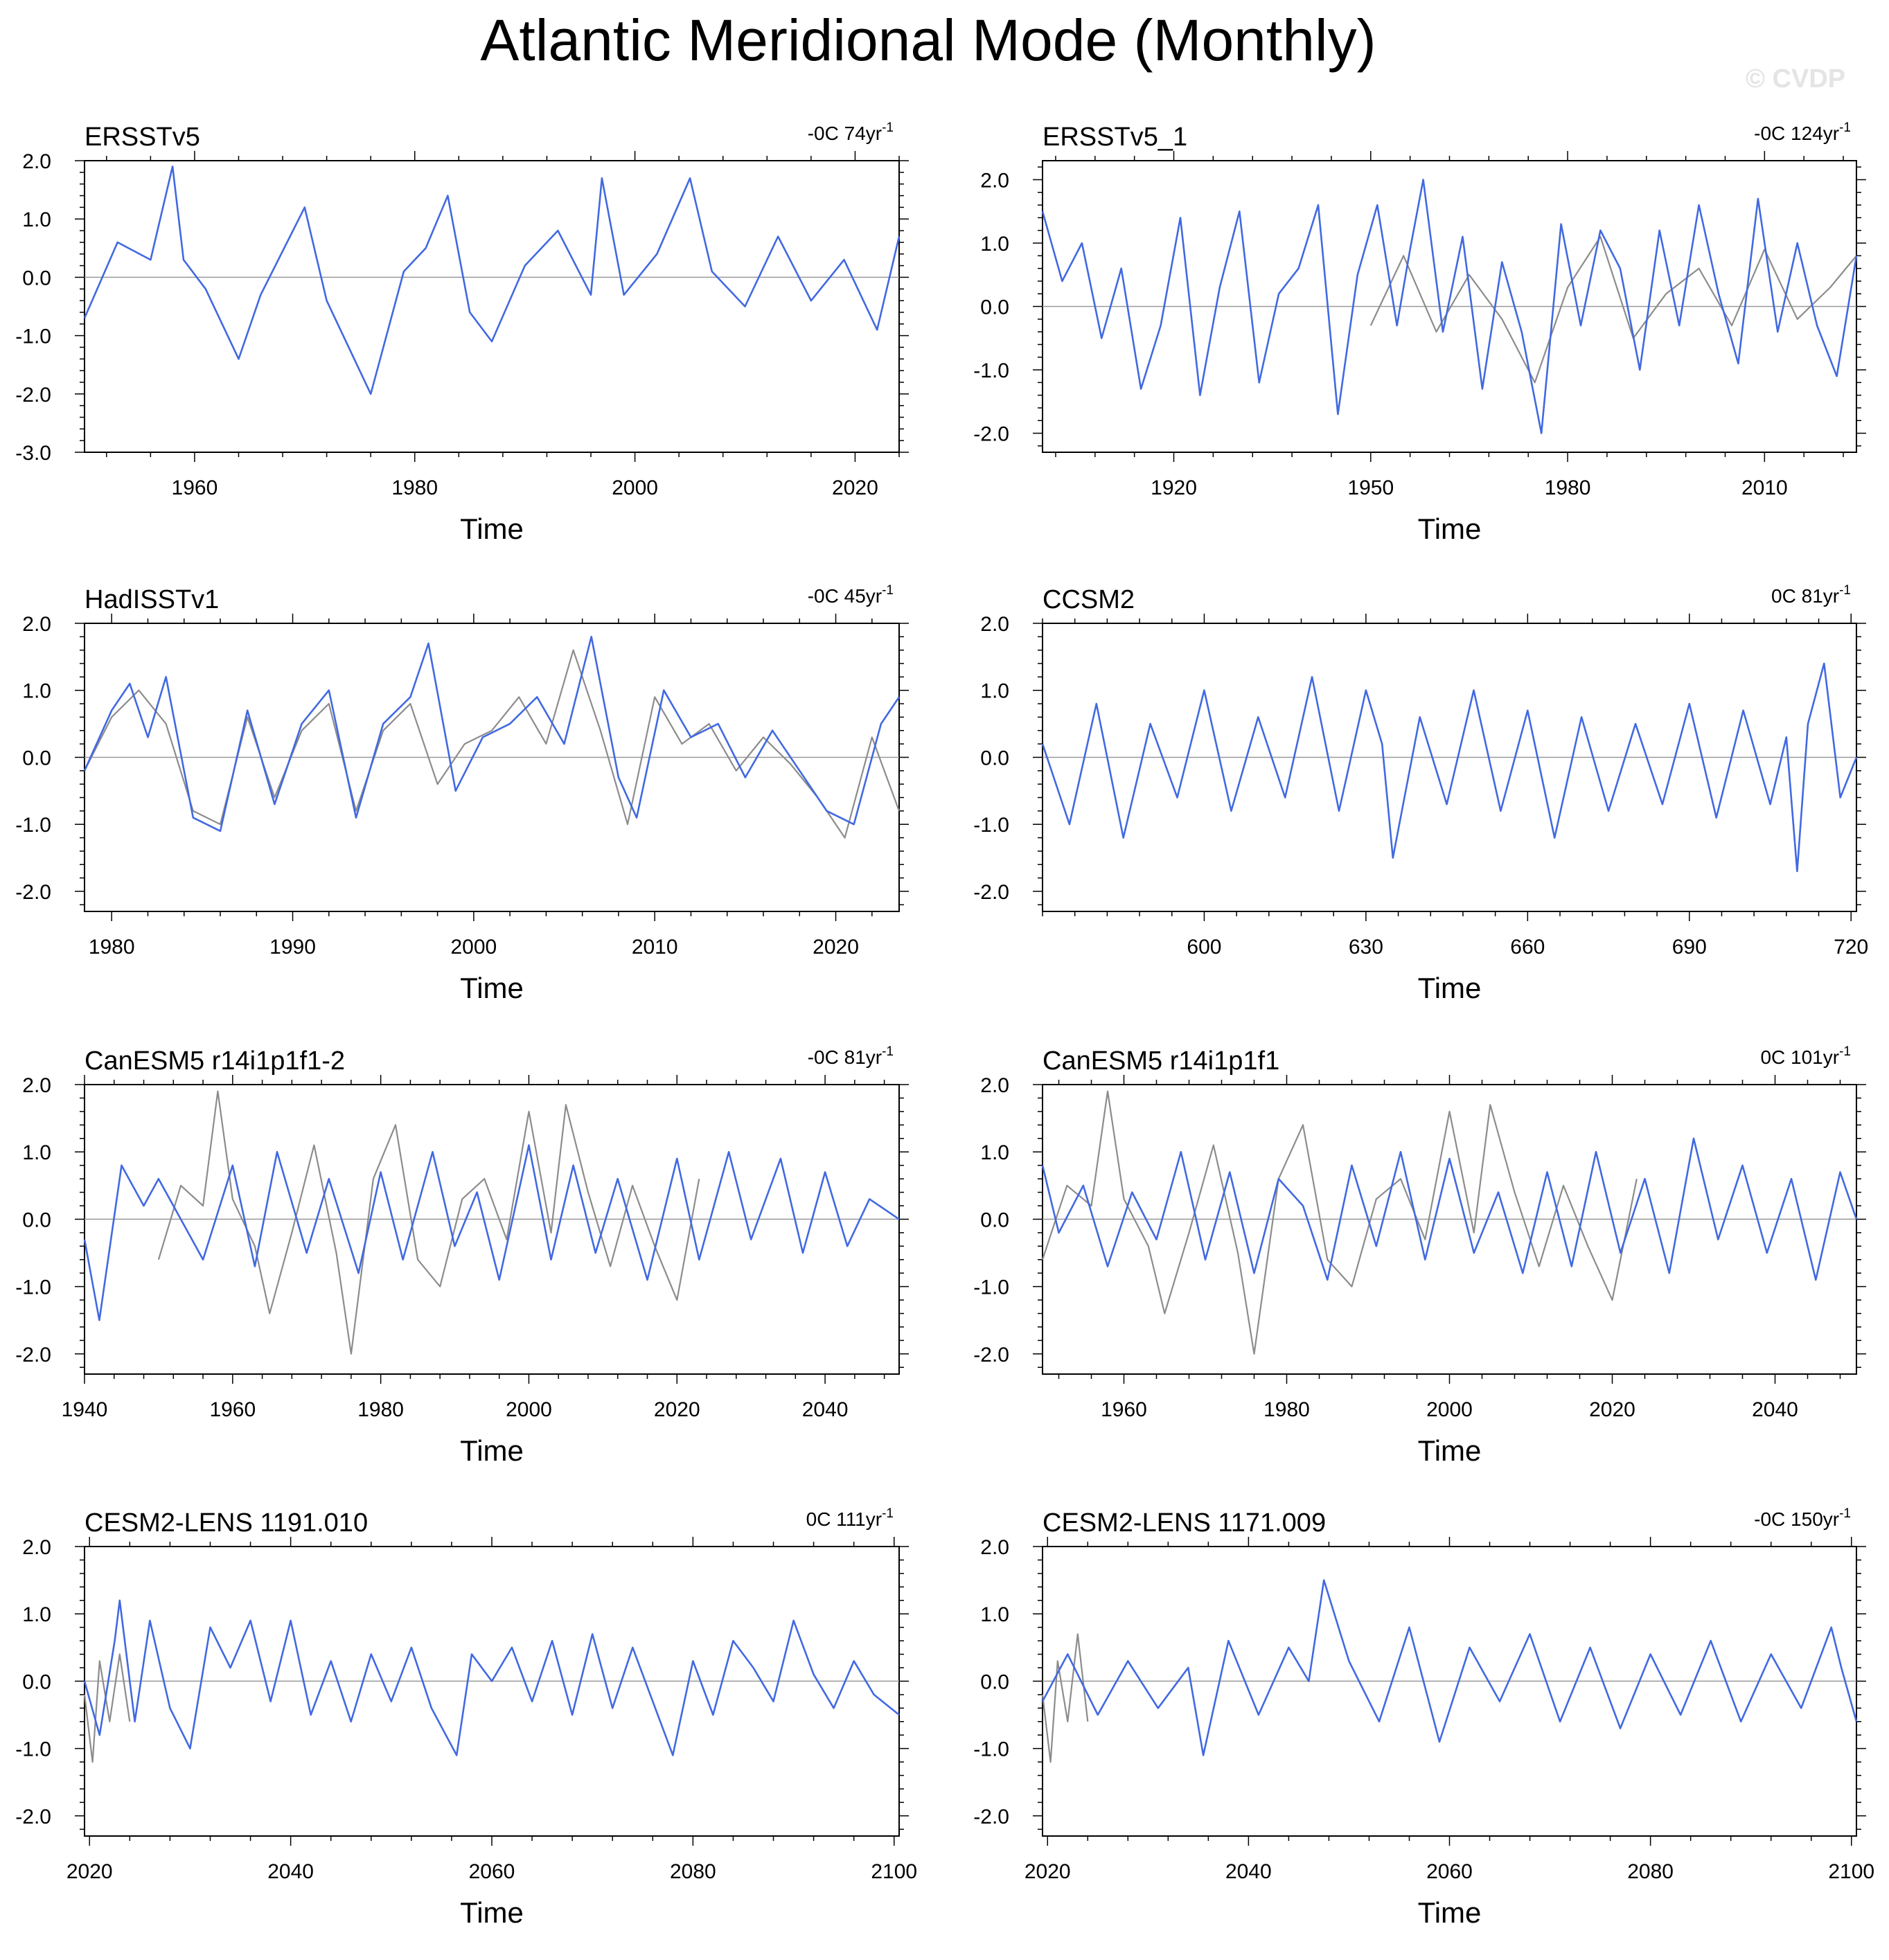  I want to click on y-tick-label: -3.0, so click(33, 454).